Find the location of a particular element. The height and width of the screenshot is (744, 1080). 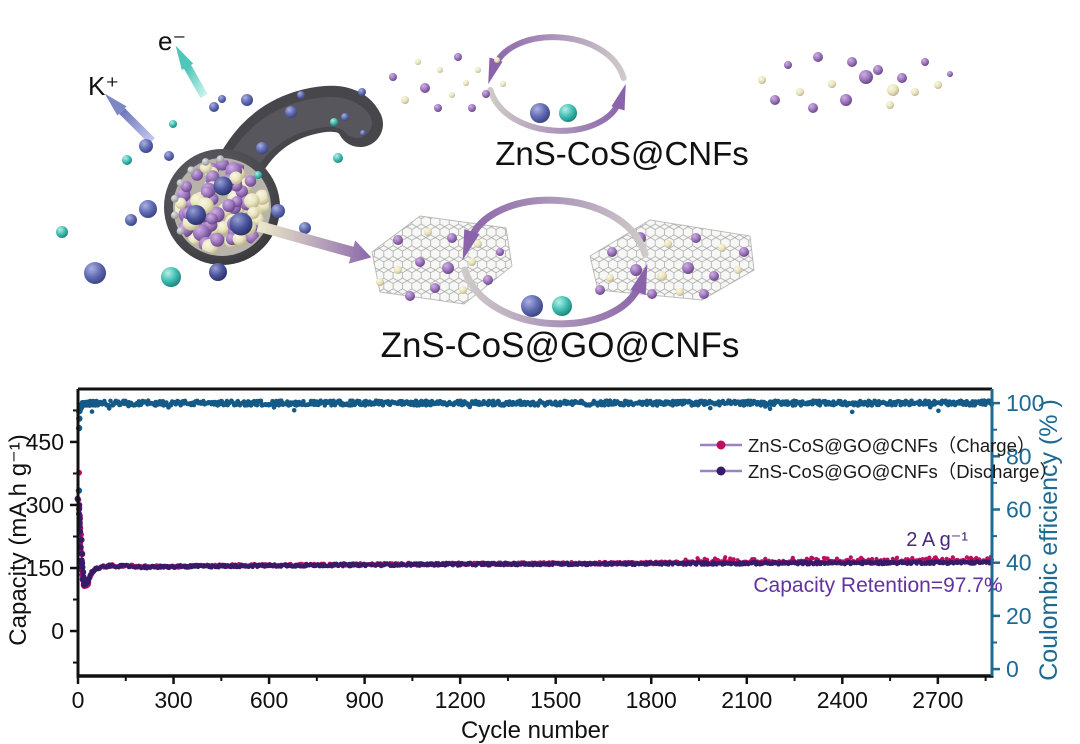

legend-label-discharge: ZnS-CoS@GO@CNFs（Discharge） is located at coordinates (903, 471).